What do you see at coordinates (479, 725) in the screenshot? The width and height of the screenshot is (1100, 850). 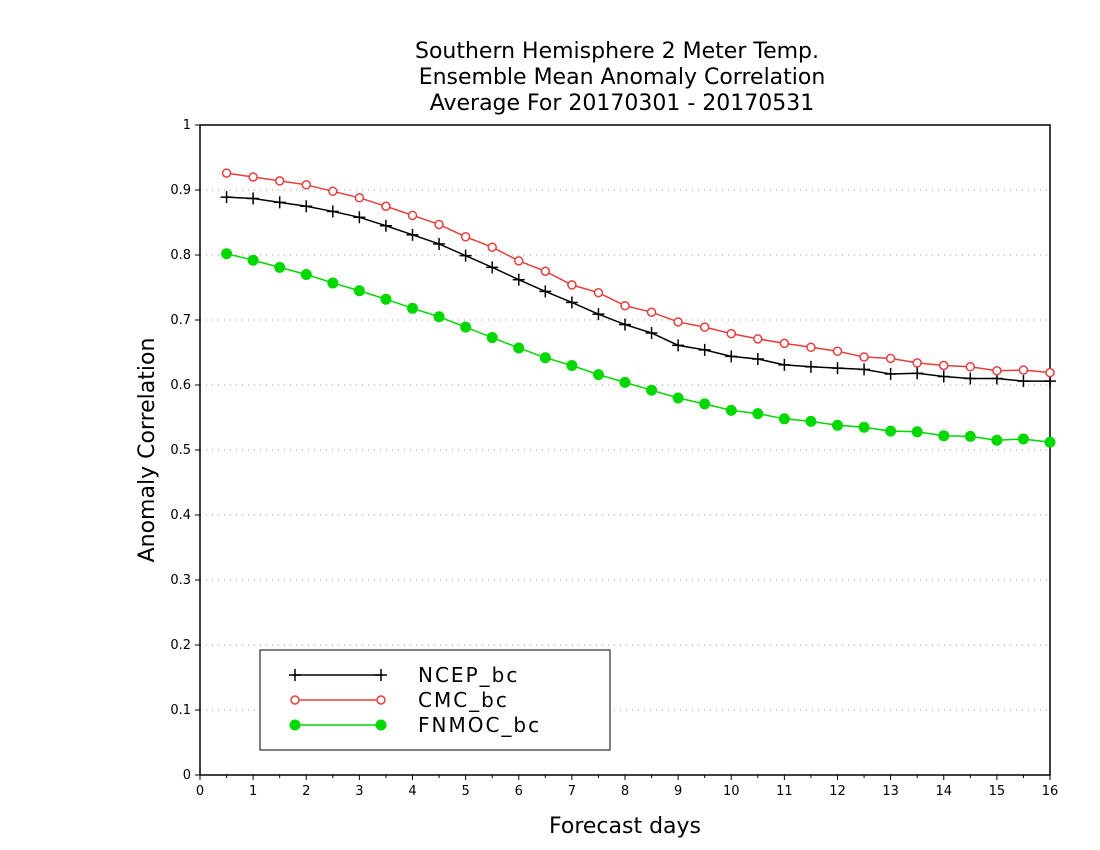 I see `legend-label: FNMOC_bc` at bounding box center [479, 725].